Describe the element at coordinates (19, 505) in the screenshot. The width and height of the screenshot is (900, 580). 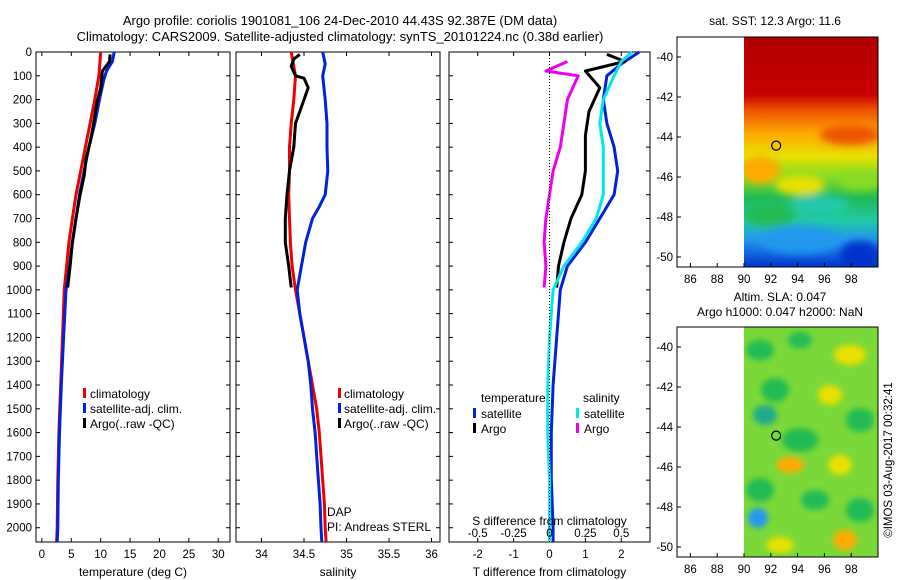
I see `depth-tick-label: 1900` at that location.